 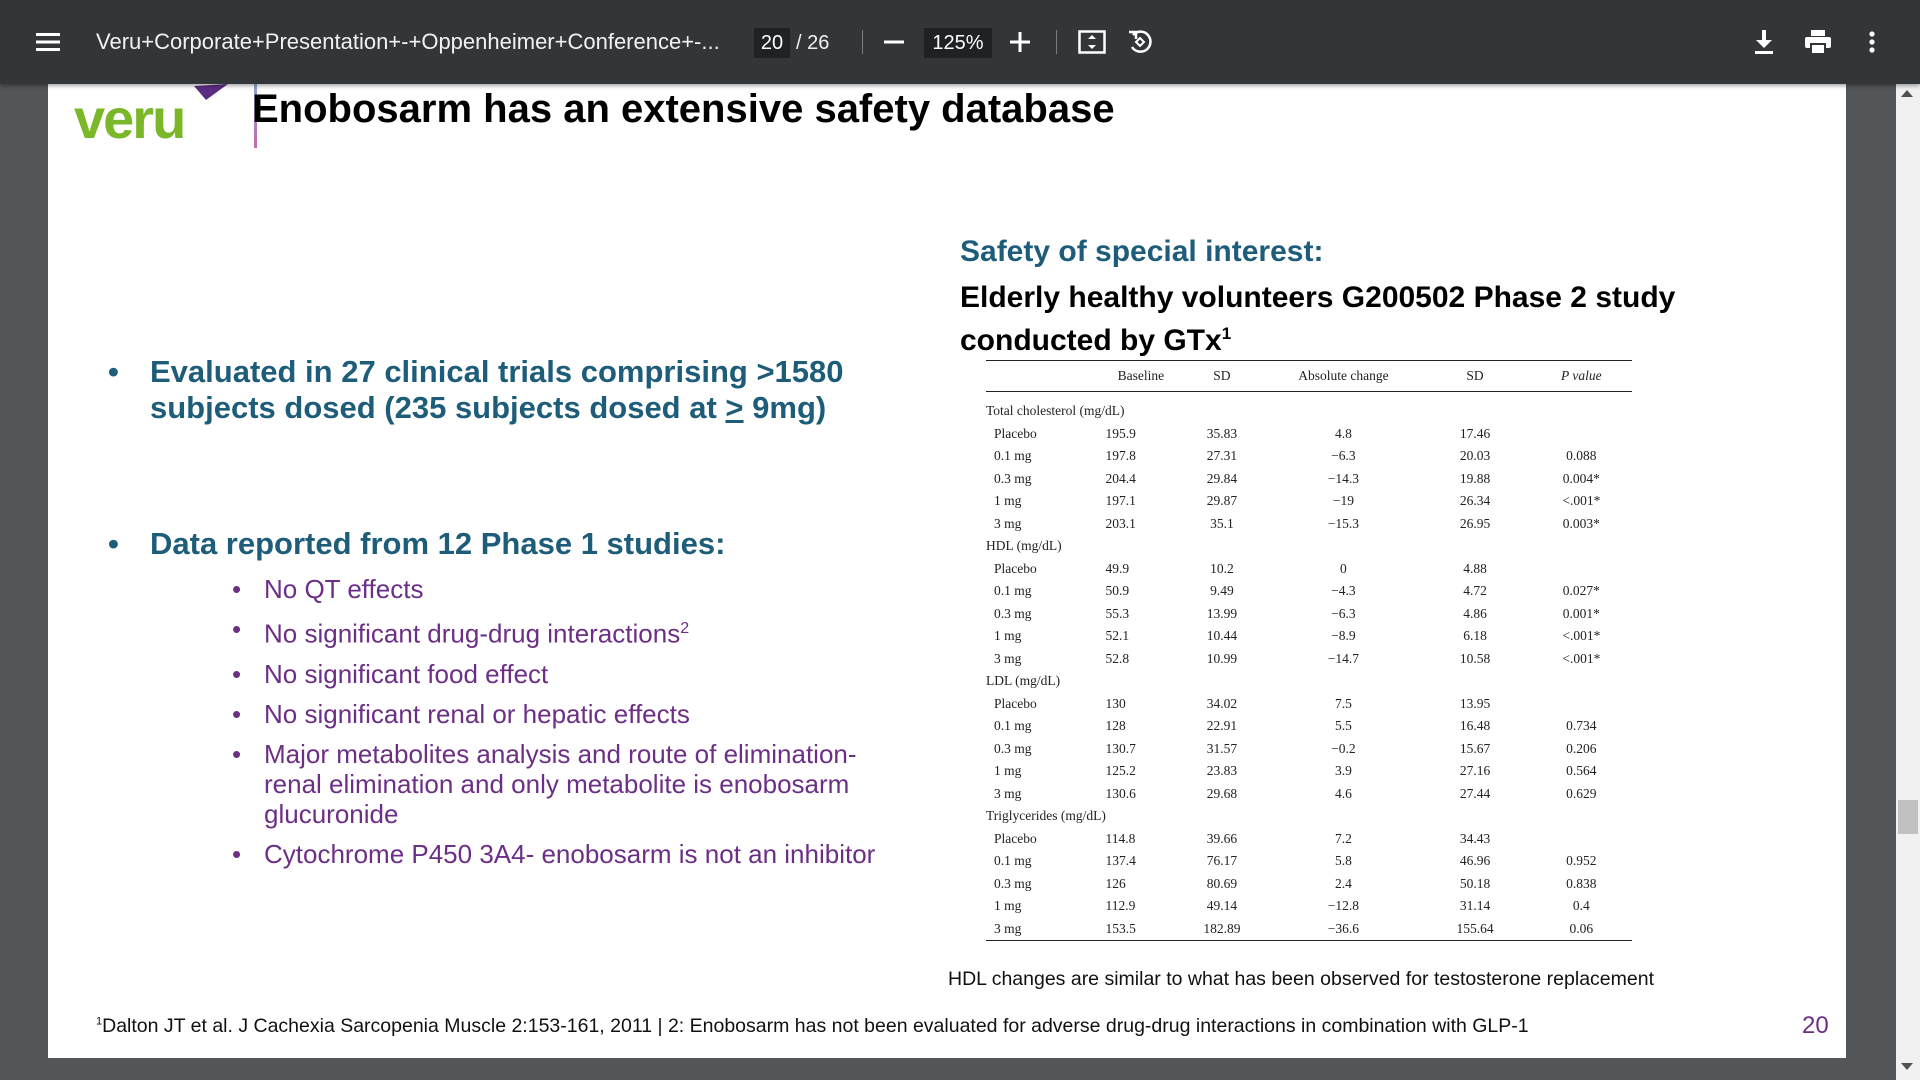 What do you see at coordinates (1475, 568) in the screenshot?
I see `table-cell: 4.88` at bounding box center [1475, 568].